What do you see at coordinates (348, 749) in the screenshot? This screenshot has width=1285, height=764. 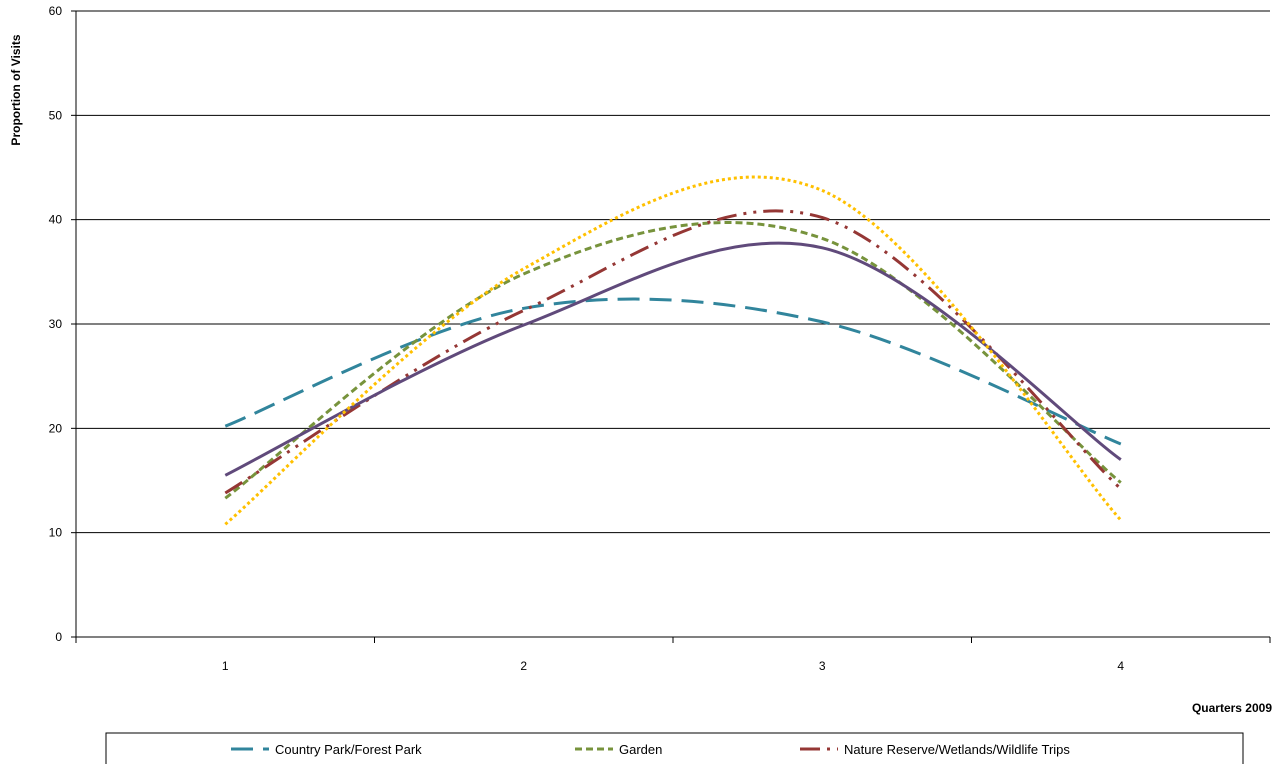 I see `legend-label: Country Park/Forest Park` at bounding box center [348, 749].